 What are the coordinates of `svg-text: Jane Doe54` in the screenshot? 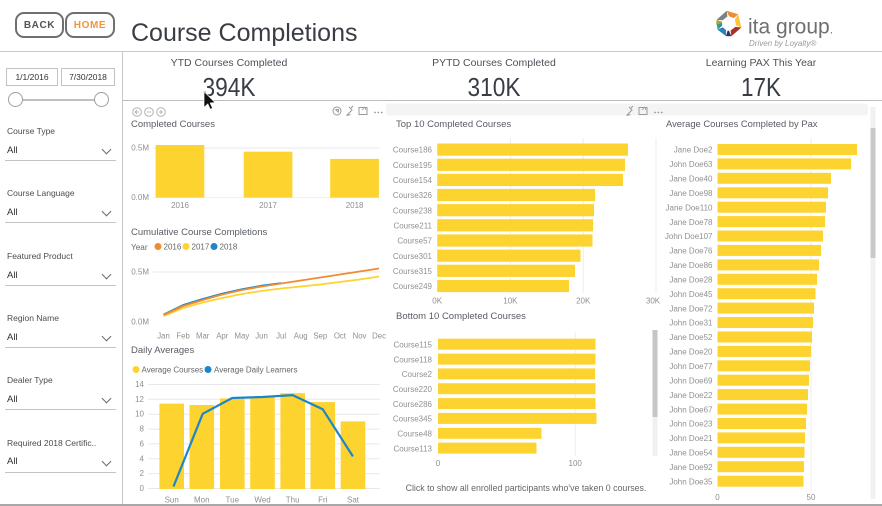 It's located at (691, 453).